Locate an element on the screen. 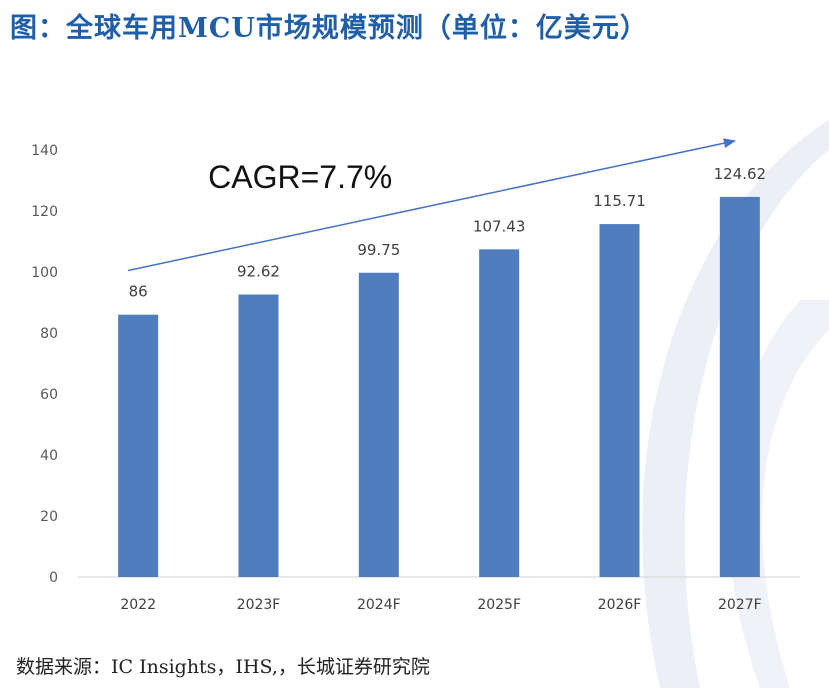 The width and height of the screenshot is (829, 688). y-tick-label: 100 is located at coordinates (44, 273).